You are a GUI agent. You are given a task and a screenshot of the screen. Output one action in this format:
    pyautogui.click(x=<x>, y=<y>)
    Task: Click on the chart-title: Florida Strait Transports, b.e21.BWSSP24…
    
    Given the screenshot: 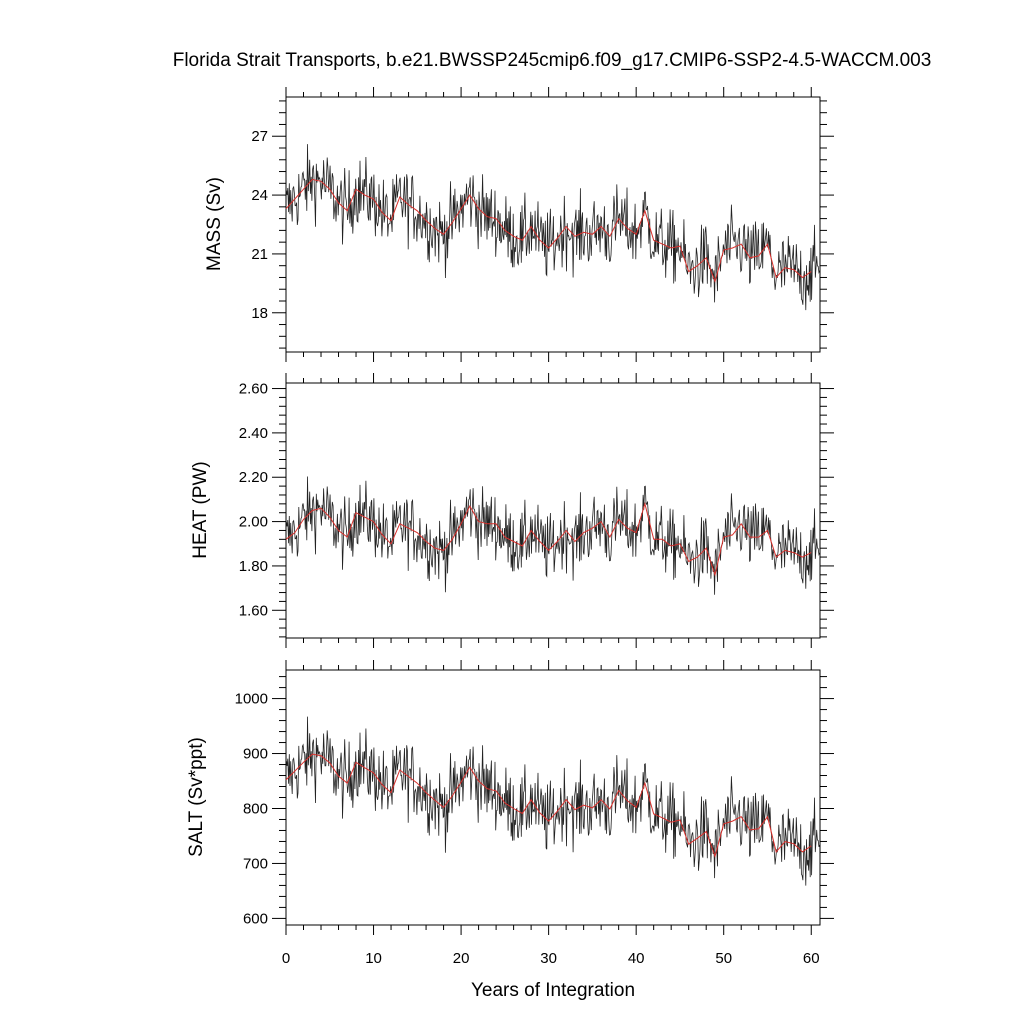 What is the action you would take?
    pyautogui.click(x=552, y=60)
    